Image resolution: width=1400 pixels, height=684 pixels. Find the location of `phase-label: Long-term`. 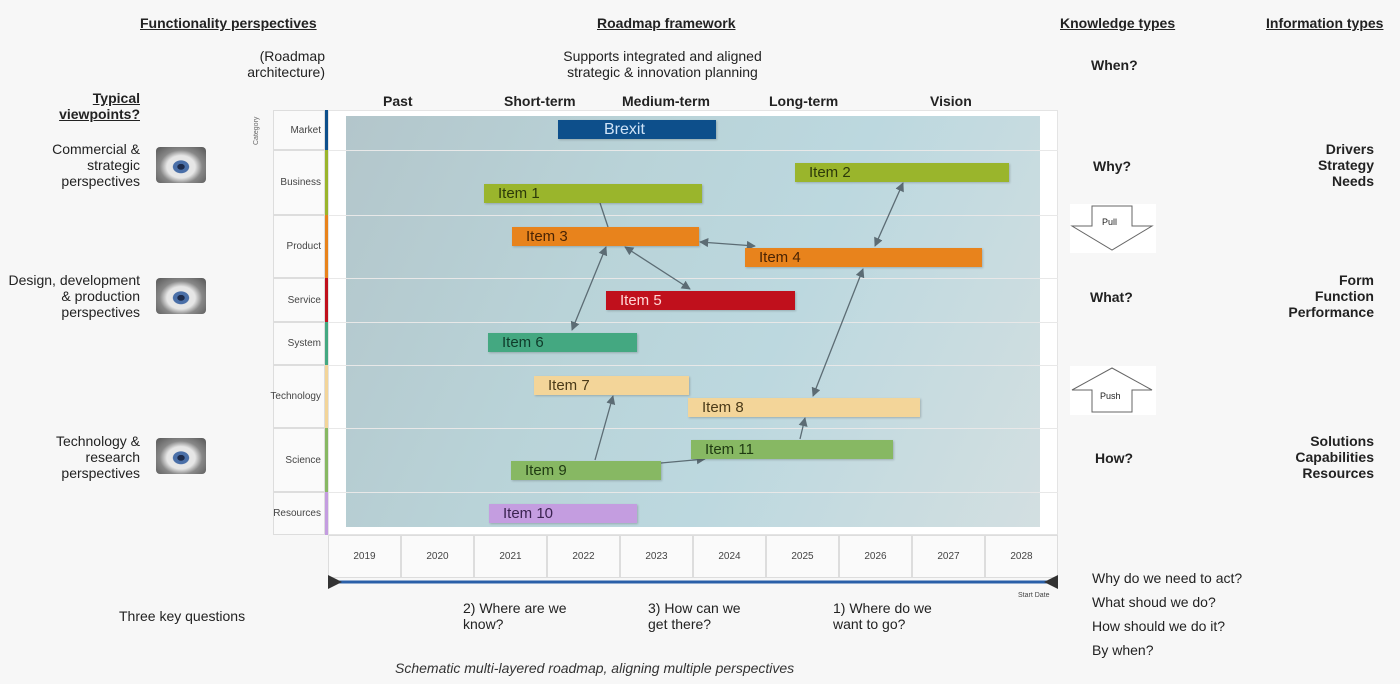

phase-label: Long-term is located at coordinates (804, 101).